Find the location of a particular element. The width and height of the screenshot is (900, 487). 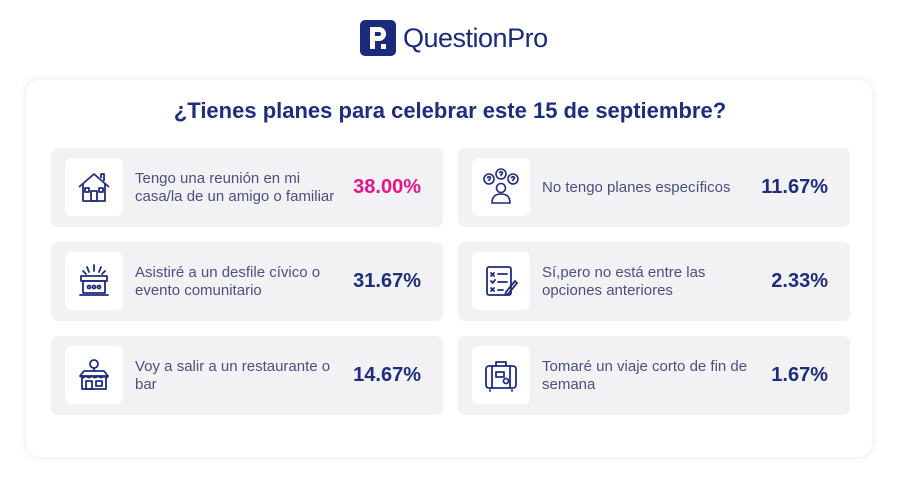

person-question-icon is located at coordinates (501, 187).